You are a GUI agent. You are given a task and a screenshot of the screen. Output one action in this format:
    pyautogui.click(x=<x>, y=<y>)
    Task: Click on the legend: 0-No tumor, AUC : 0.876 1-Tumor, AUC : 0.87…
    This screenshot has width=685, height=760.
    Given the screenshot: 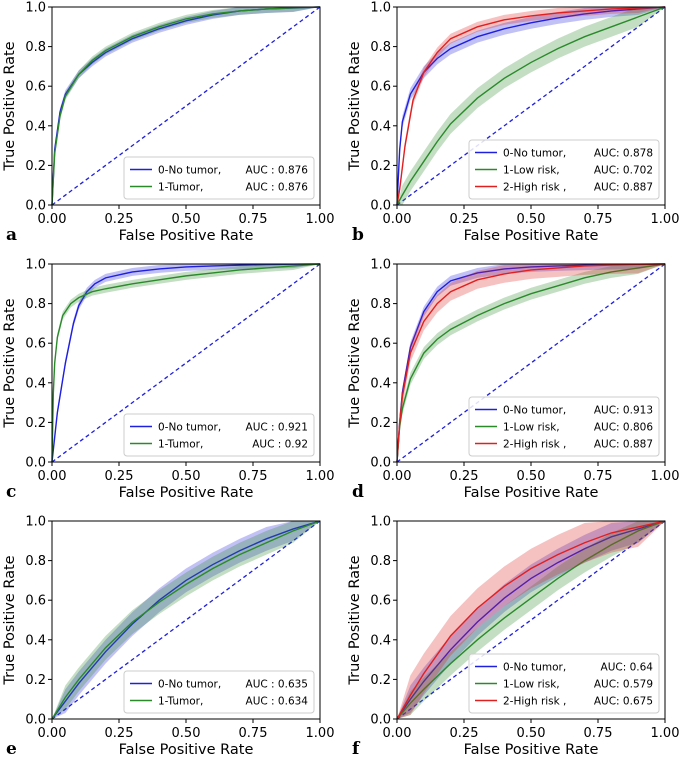 What is the action you would take?
    pyautogui.click(x=219, y=178)
    